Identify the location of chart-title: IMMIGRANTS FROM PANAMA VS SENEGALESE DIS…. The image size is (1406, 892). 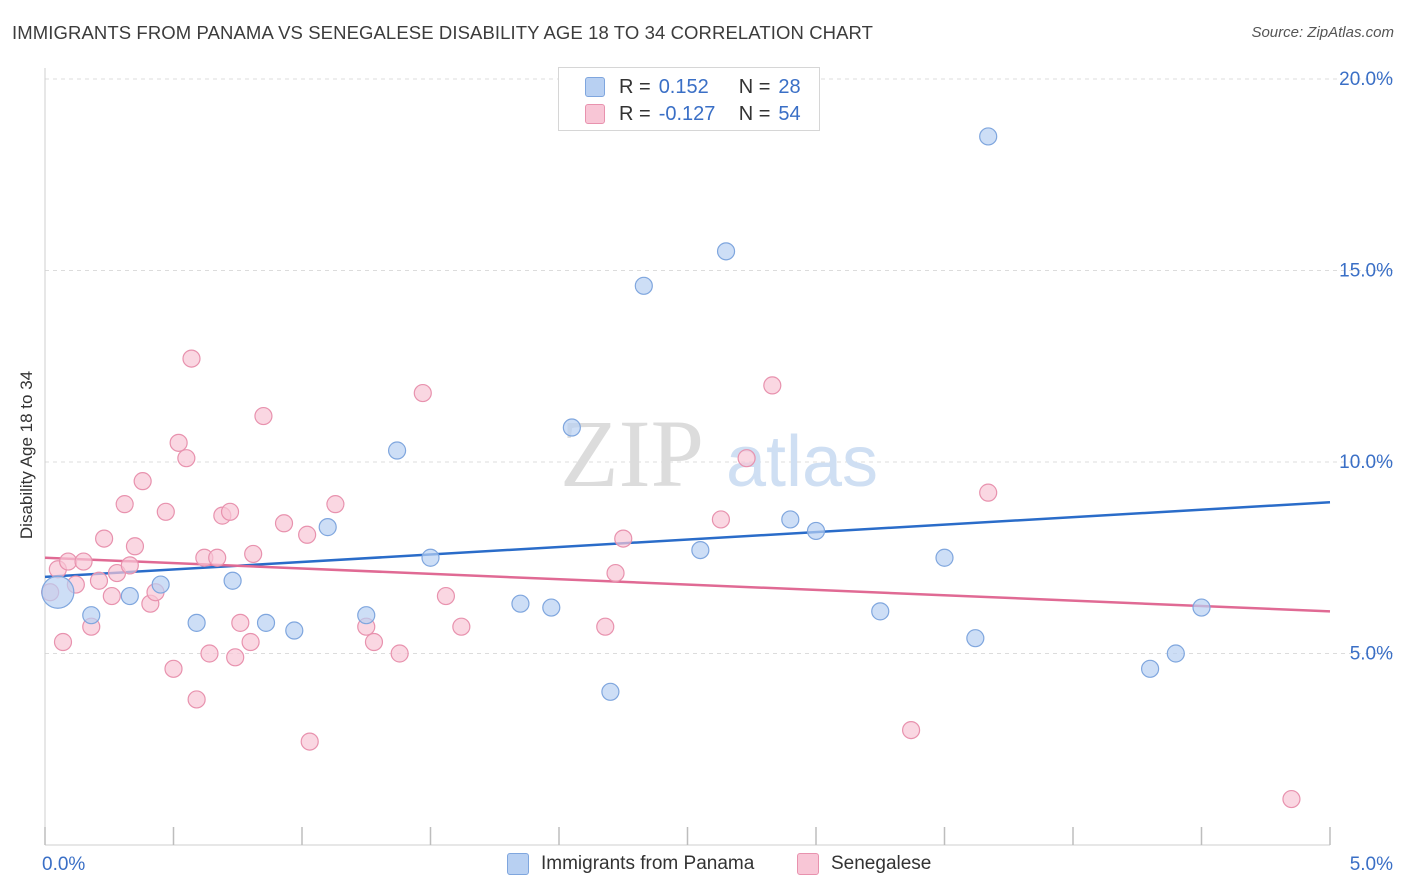
(443, 32).